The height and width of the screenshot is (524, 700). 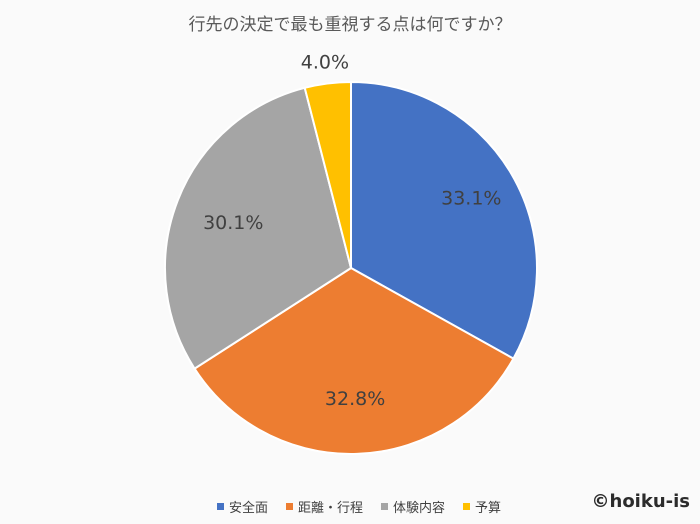 What do you see at coordinates (327, 174) in the screenshot?
I see `pie-slice-予算` at bounding box center [327, 174].